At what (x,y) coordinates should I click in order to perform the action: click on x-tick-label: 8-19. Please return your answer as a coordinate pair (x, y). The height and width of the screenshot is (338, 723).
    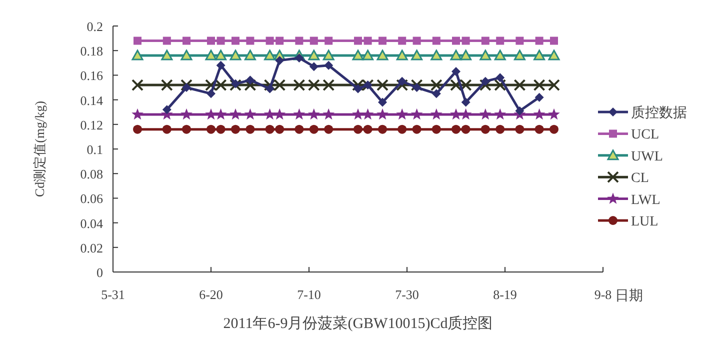
    Looking at the image, I should click on (505, 294).